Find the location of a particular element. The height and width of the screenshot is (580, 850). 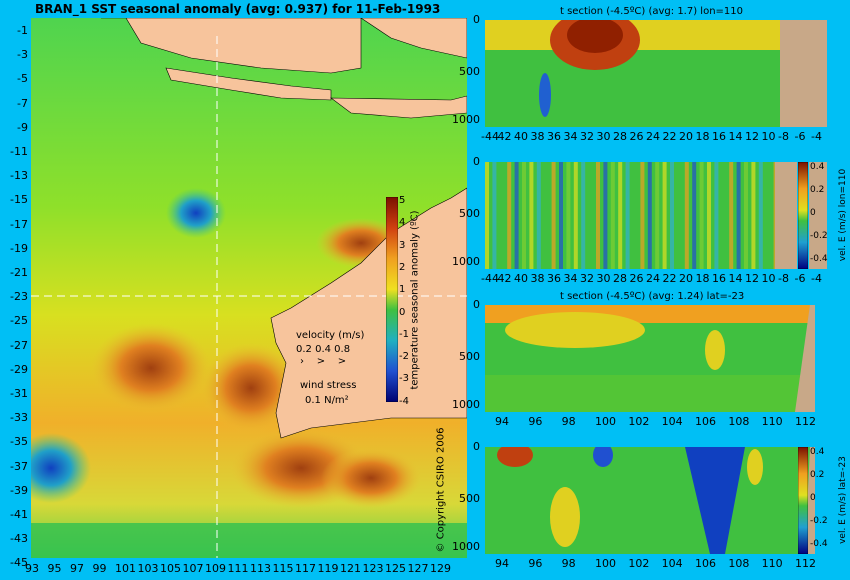

colorbar-tick-label: 3 is located at coordinates (402, 245).